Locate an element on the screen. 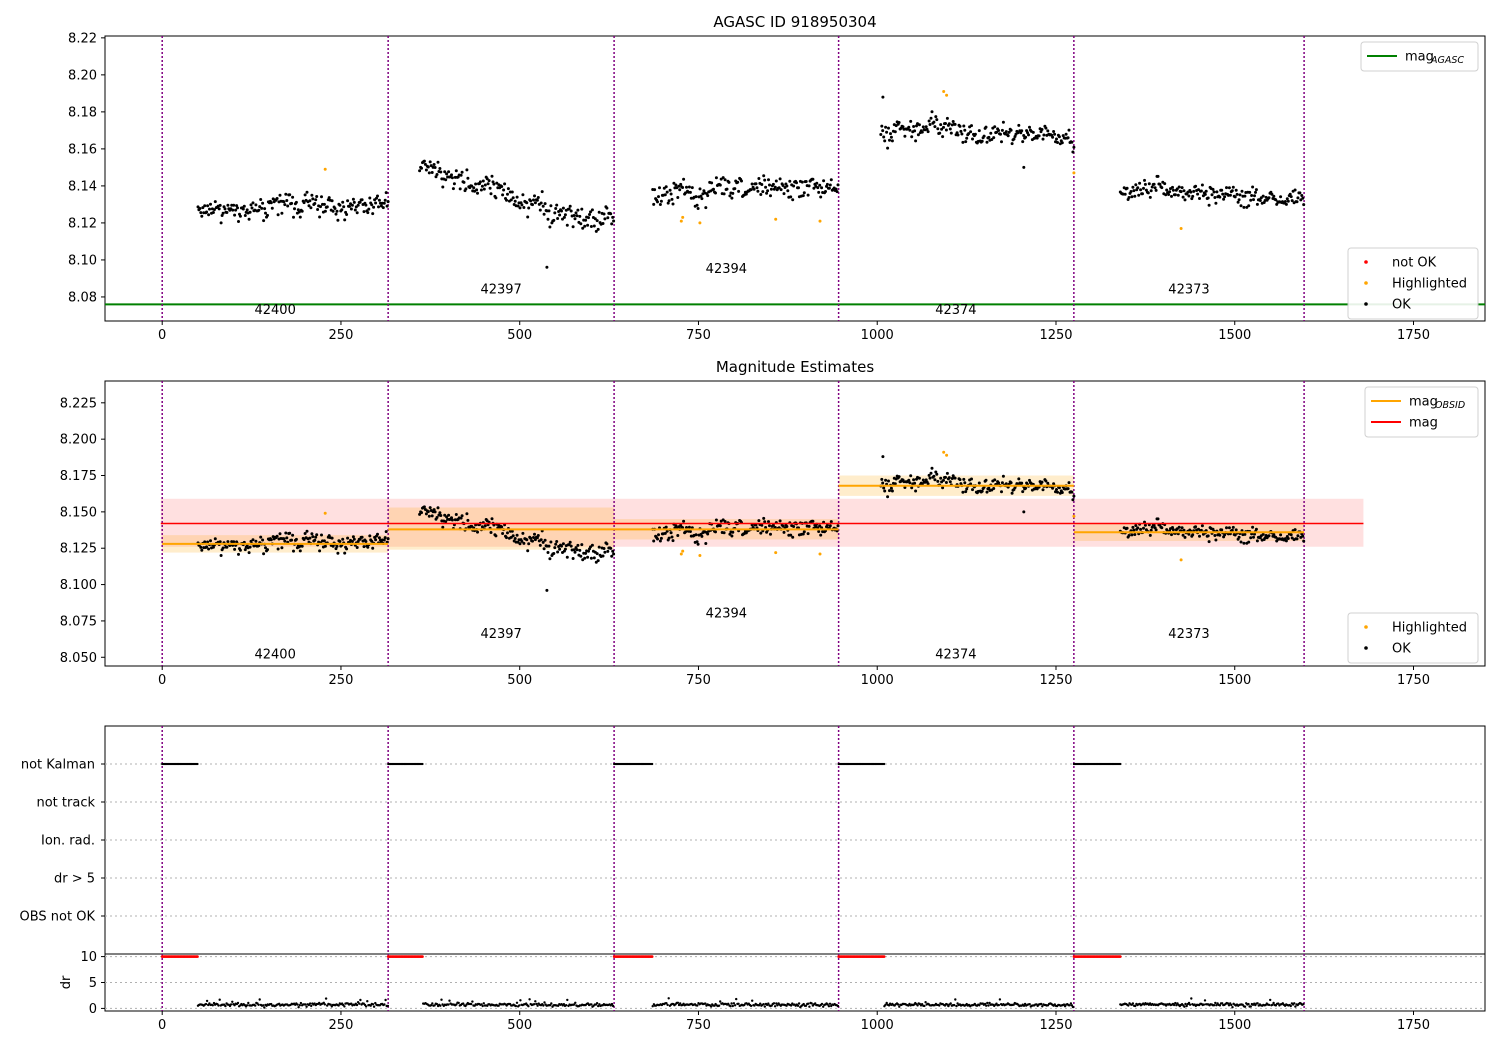  estimates-lower-legend-label: OK is located at coordinates (1401, 649).